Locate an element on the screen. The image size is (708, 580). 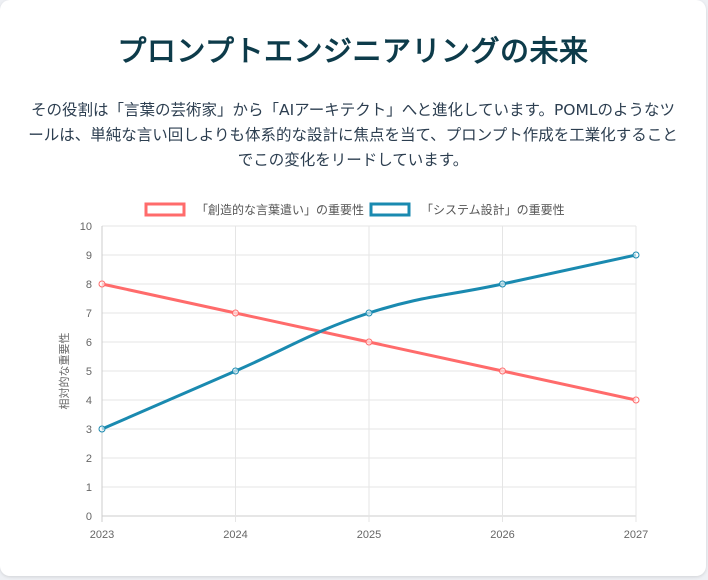
y-tick-label: 6 is located at coordinates (89, 343).